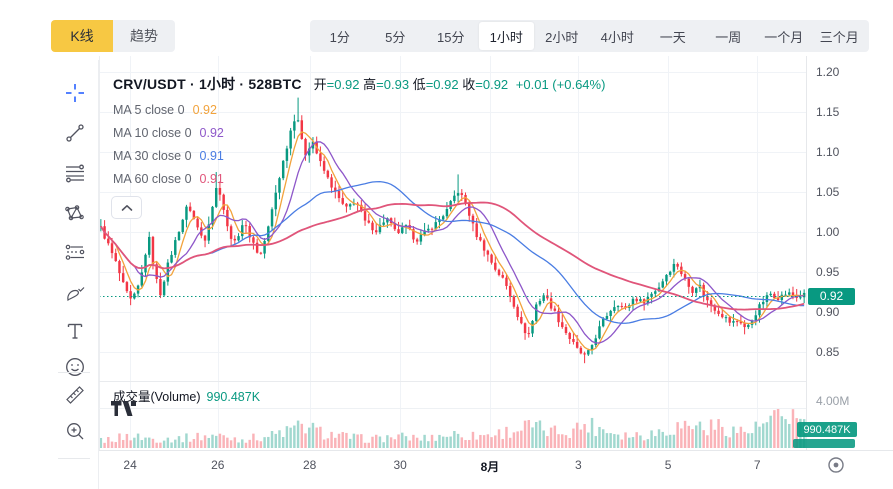  Describe the element at coordinates (74, 372) in the screenshot. I see `toolbar-divider` at that location.